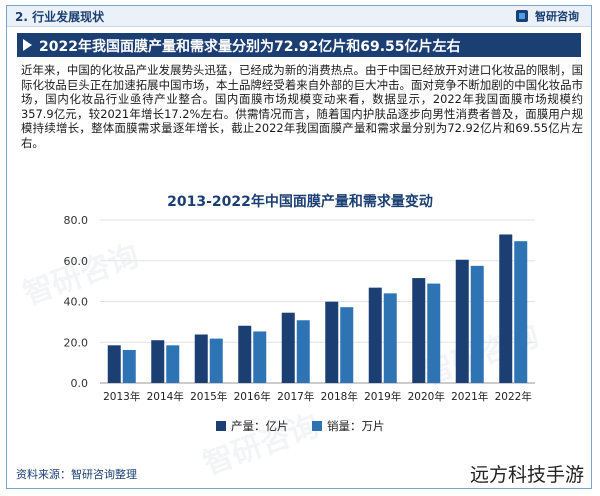 The width and height of the screenshot is (600, 496). I want to click on section-bar: 2. 行业发展现状 智研咨询, so click(299, 16).